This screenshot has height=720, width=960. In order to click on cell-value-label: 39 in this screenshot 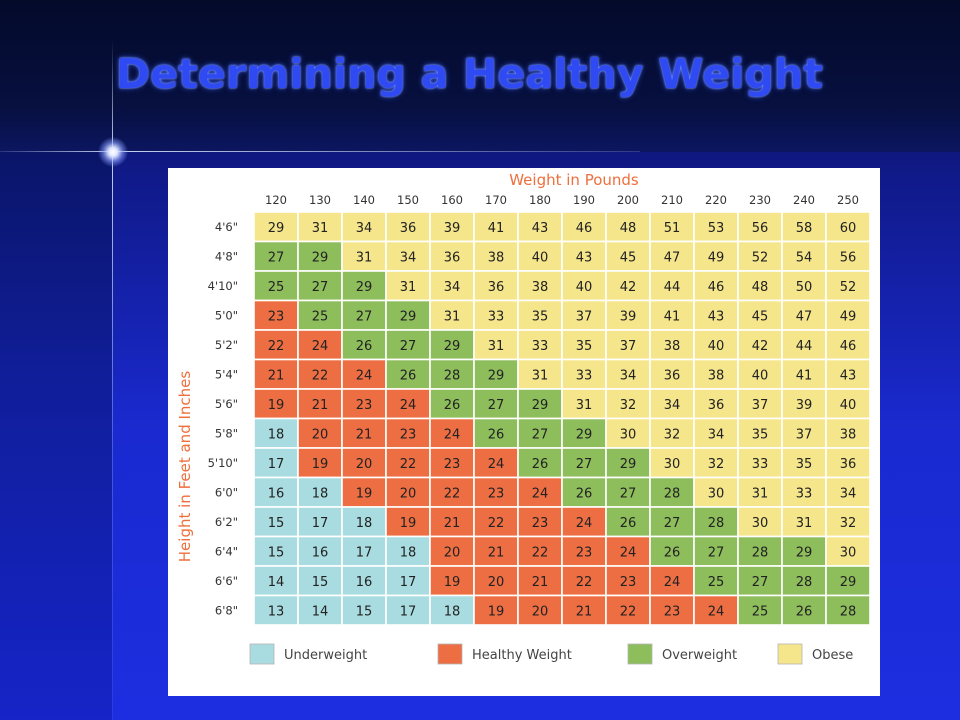, I will do `click(452, 228)`.